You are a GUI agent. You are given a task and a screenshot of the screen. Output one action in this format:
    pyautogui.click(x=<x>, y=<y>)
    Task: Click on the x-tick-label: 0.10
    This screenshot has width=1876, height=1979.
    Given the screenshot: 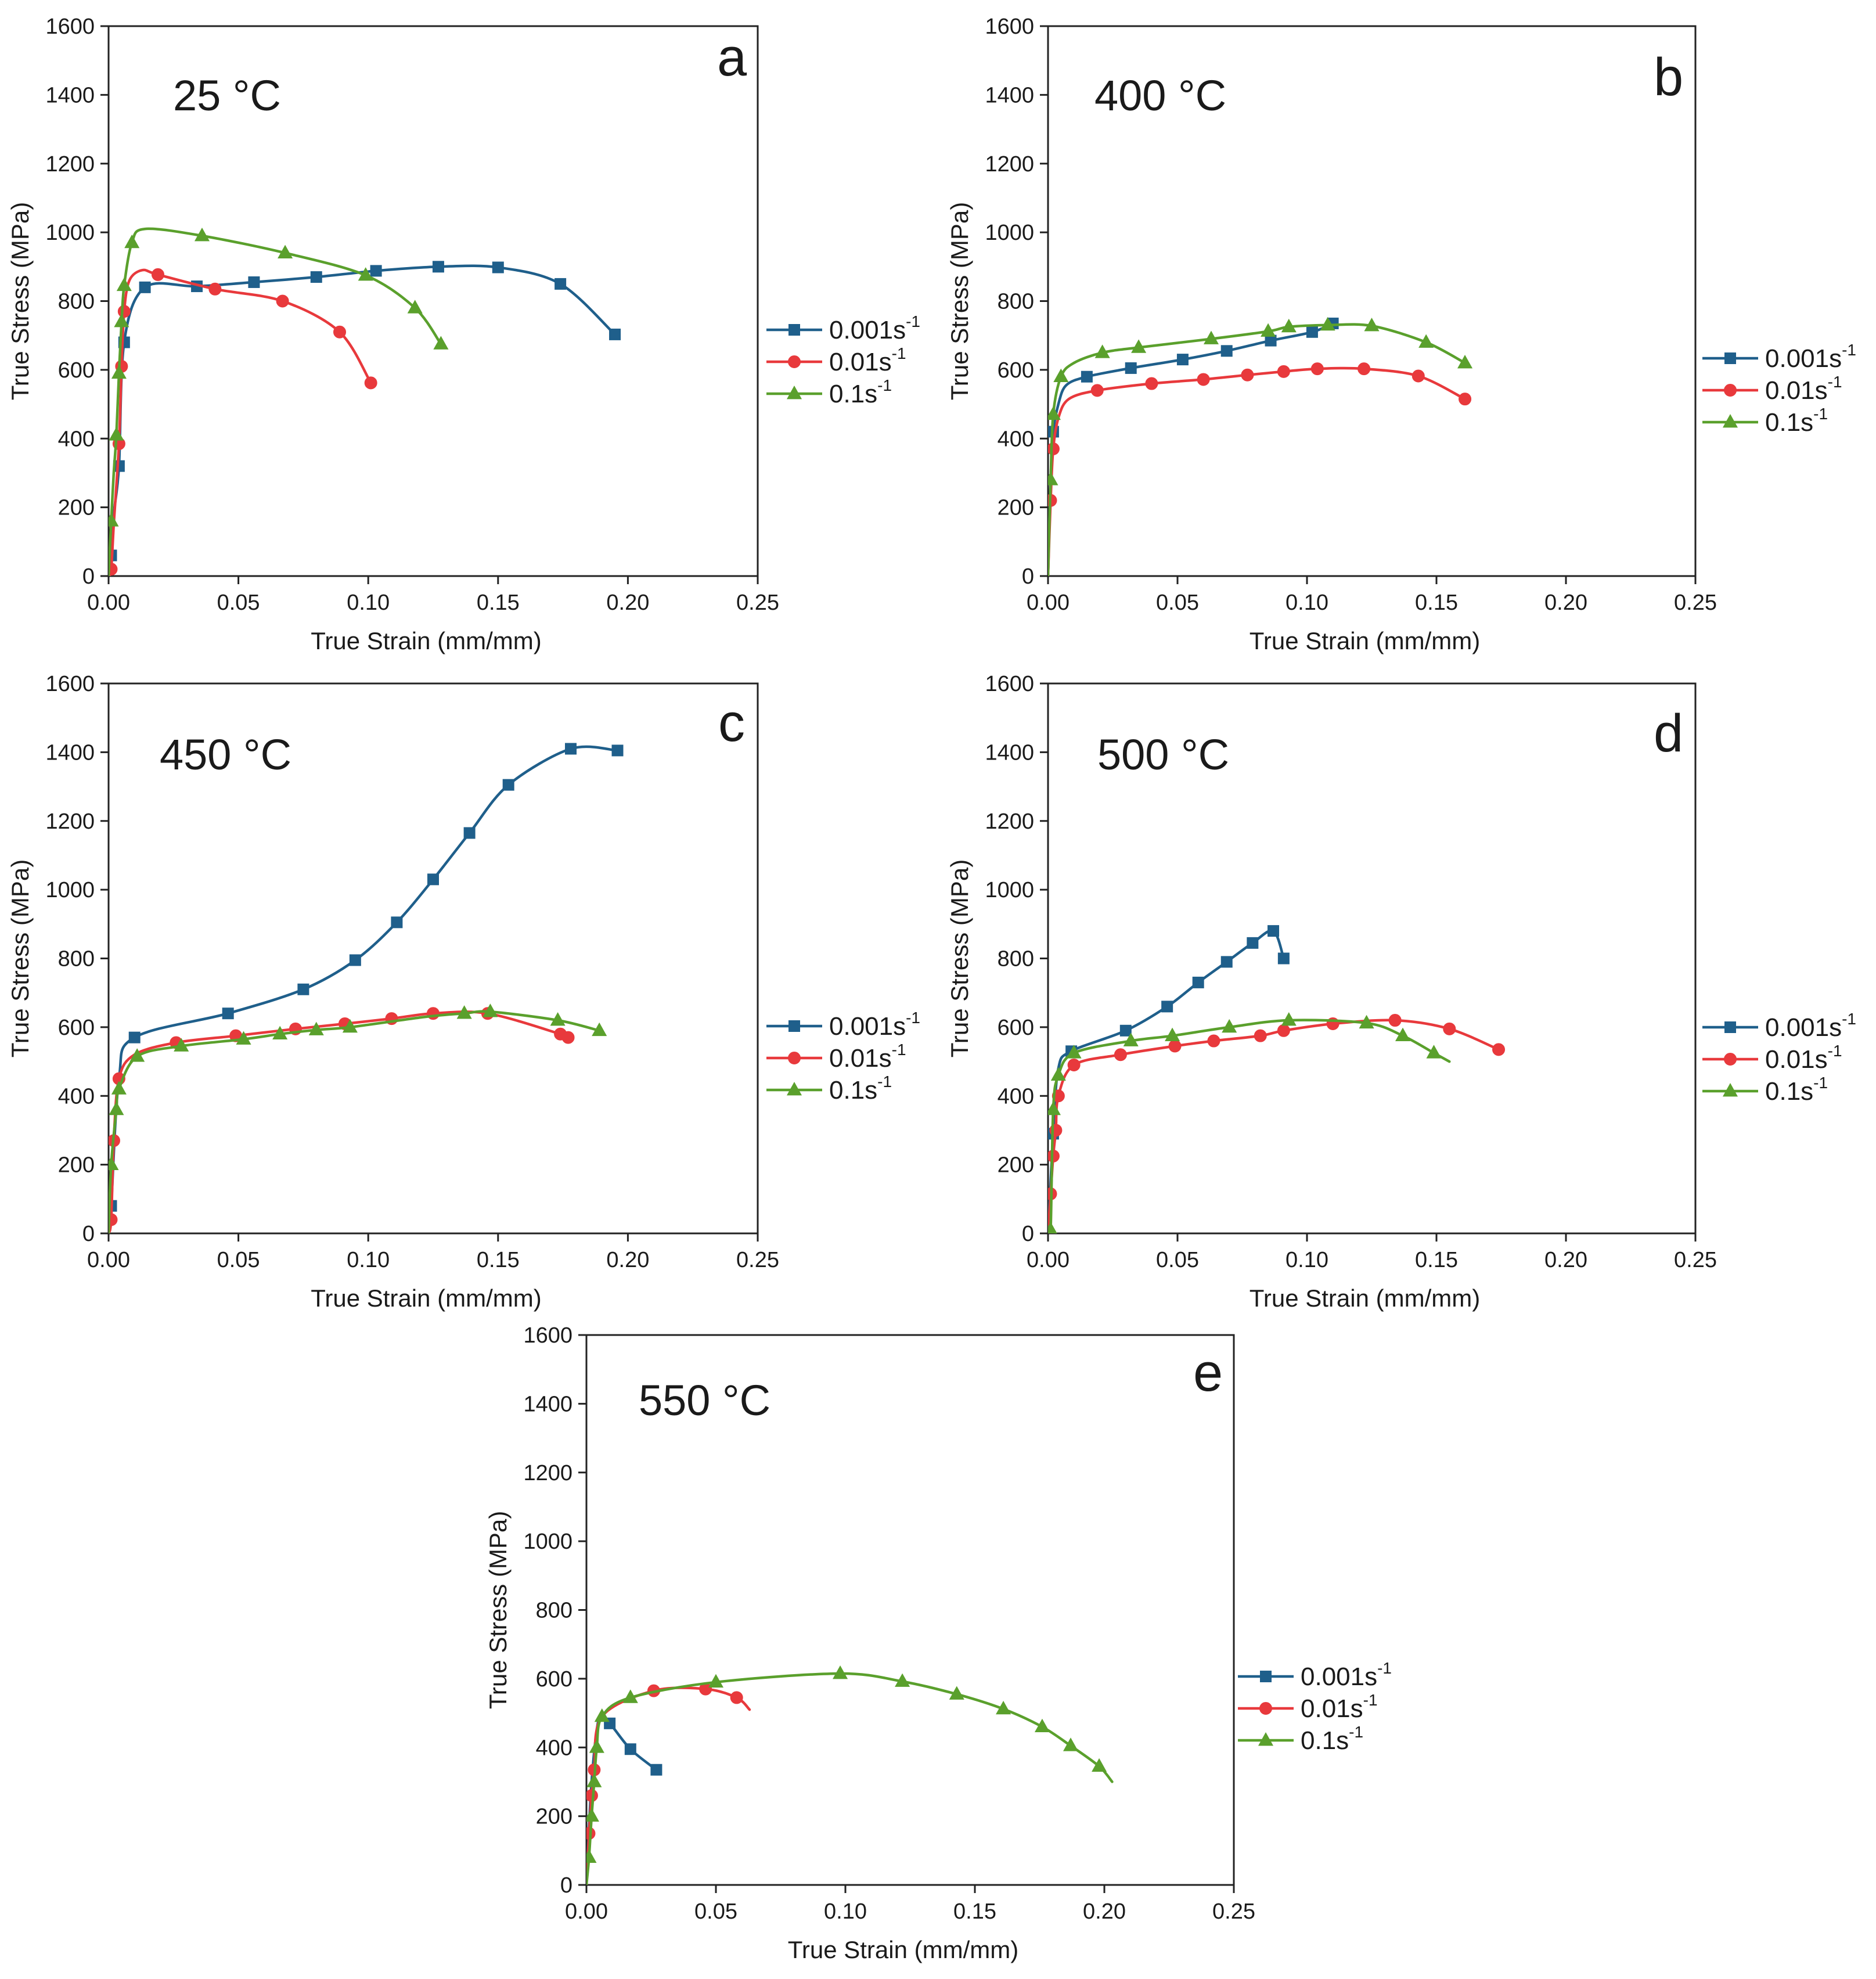 What is the action you would take?
    pyautogui.click(x=1307, y=603)
    